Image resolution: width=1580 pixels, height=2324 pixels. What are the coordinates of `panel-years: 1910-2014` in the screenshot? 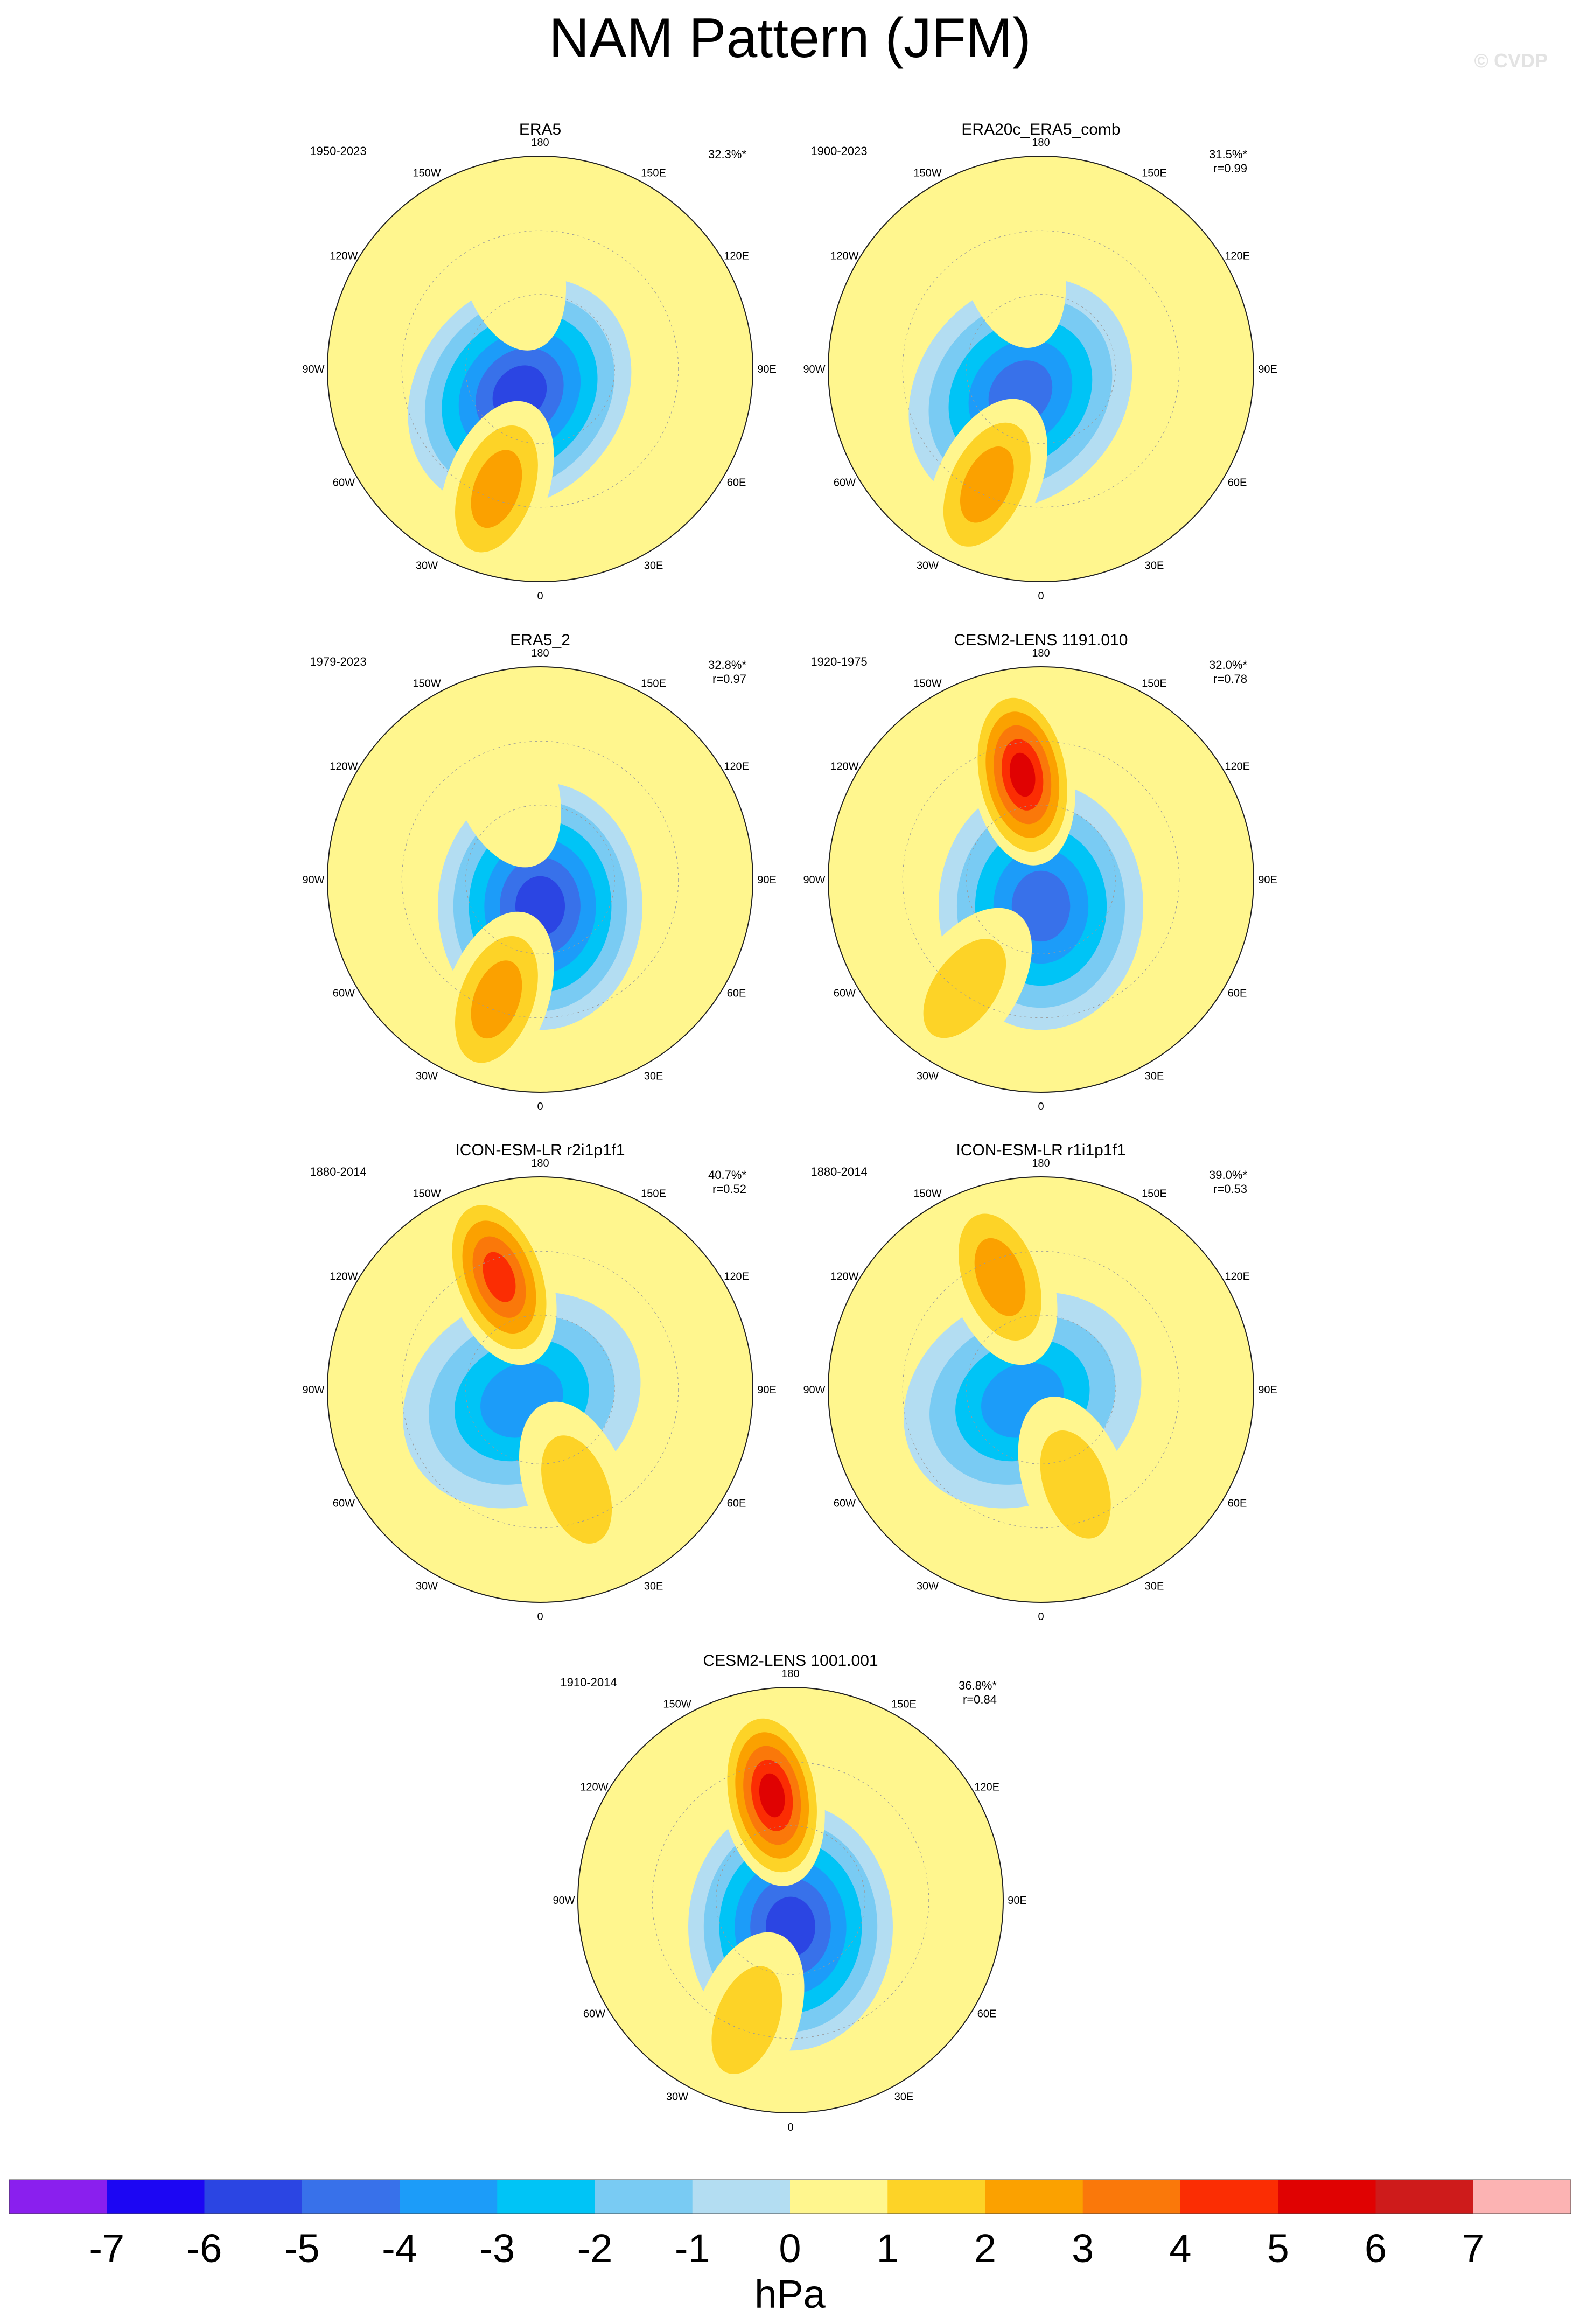 It's located at (588, 1682).